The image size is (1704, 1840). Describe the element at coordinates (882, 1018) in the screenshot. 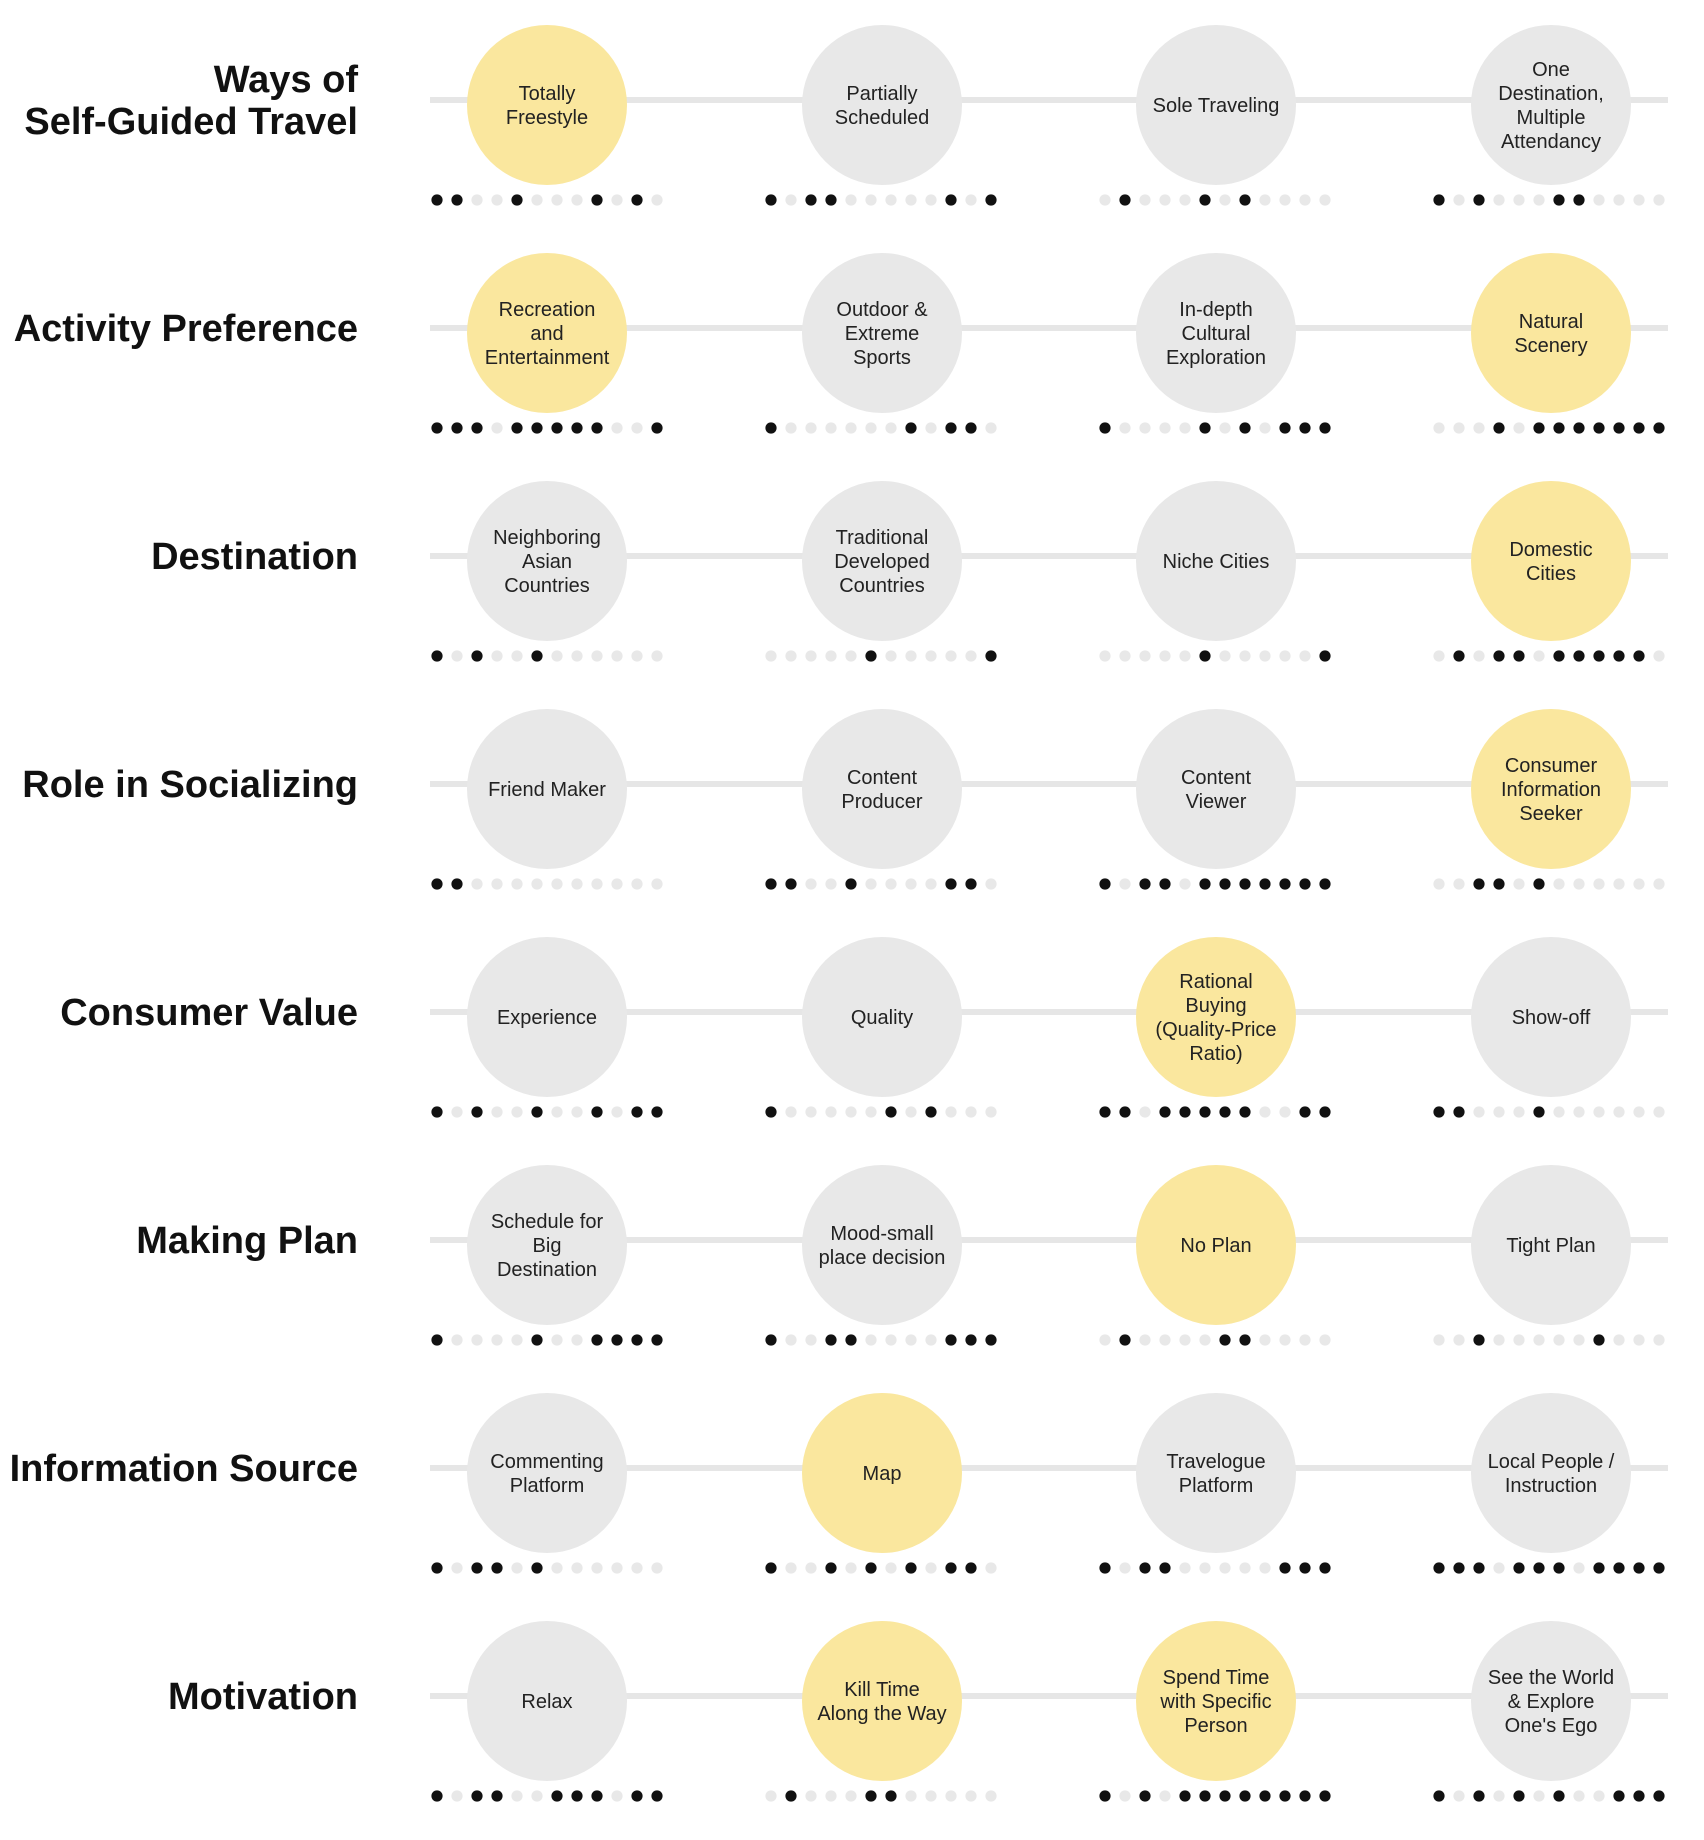

I see `option-label-line: Quality` at that location.